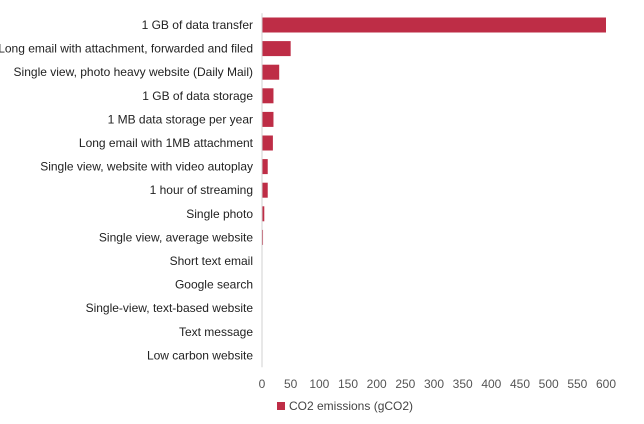 The width and height of the screenshot is (644, 424). Describe the element at coordinates (170, 308) in the screenshot. I see `category-label: Single-view, text-based website` at that location.